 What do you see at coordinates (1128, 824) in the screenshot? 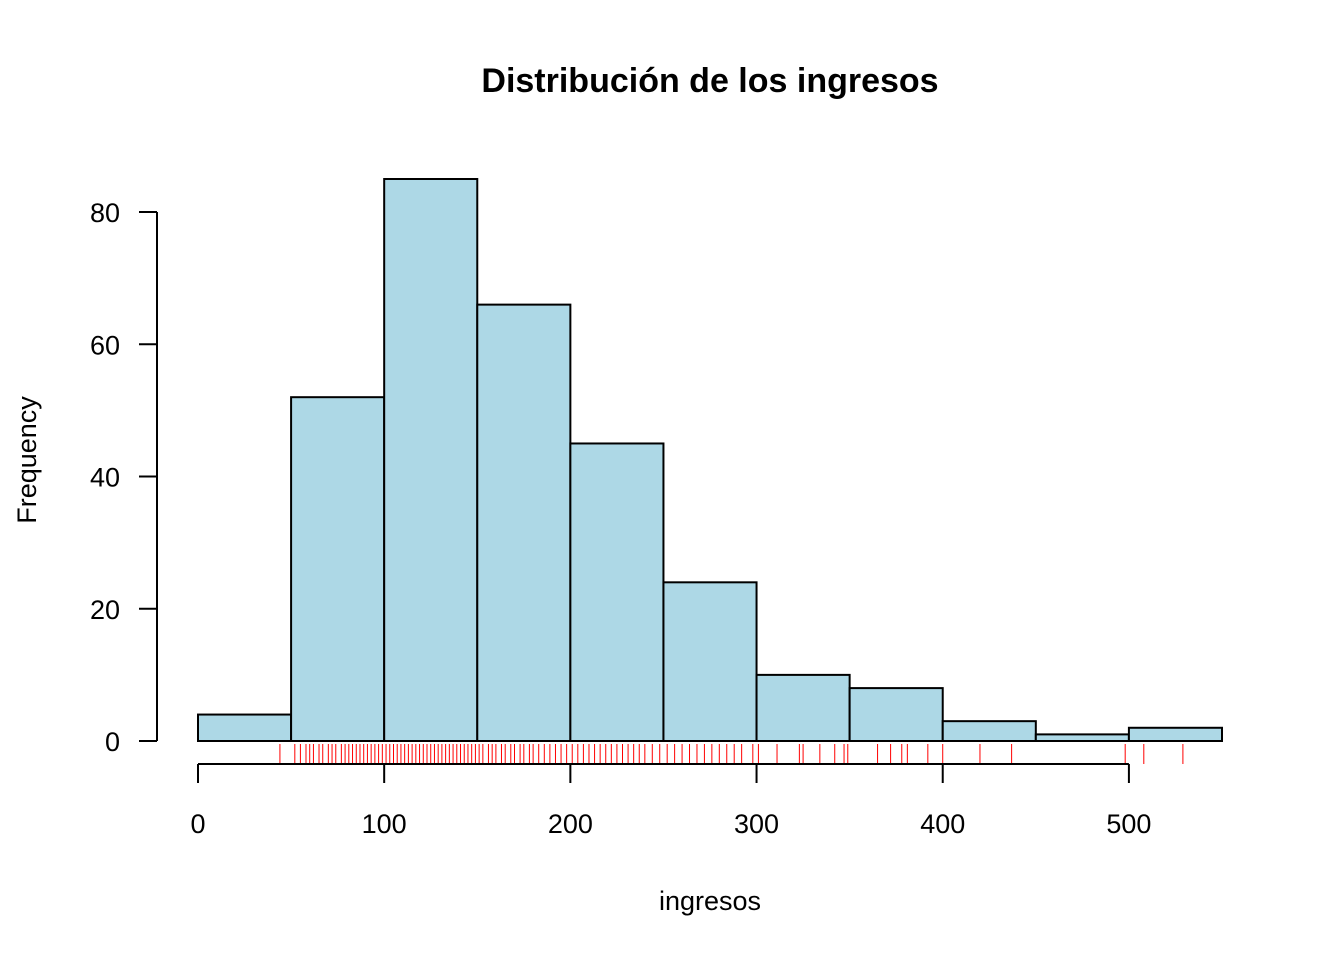
I see `x-tick-label: 500` at bounding box center [1128, 824].